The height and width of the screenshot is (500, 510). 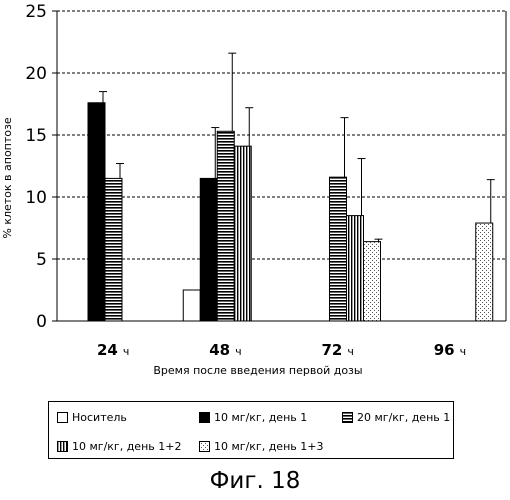 I want to click on legend-item: 10 мг/кг, день 1+2, so click(x=119, y=446).